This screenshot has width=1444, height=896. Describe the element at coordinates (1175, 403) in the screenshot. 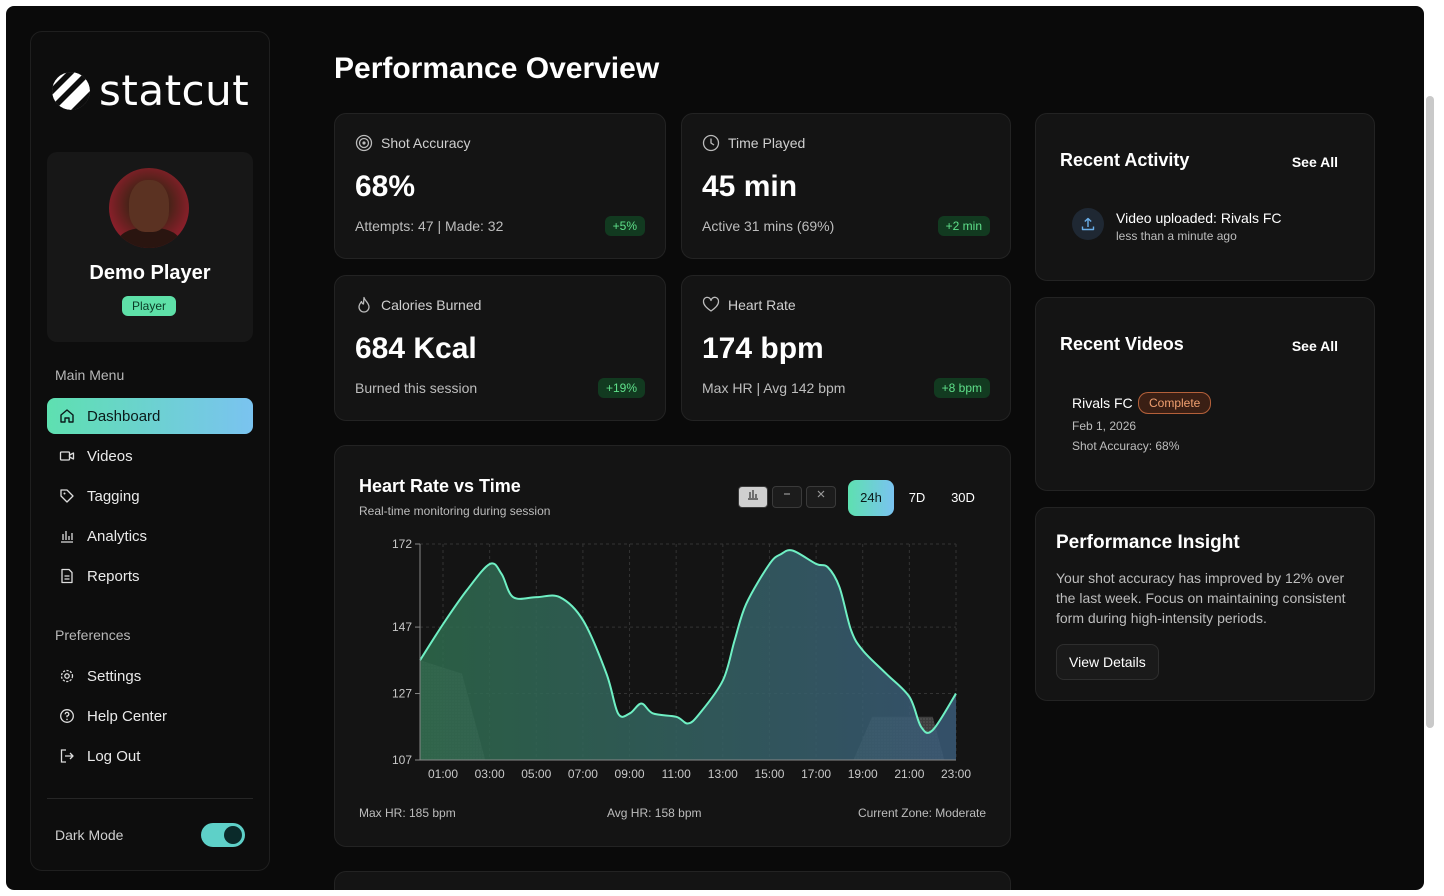

I see `video-status-badge: Complete` at that location.